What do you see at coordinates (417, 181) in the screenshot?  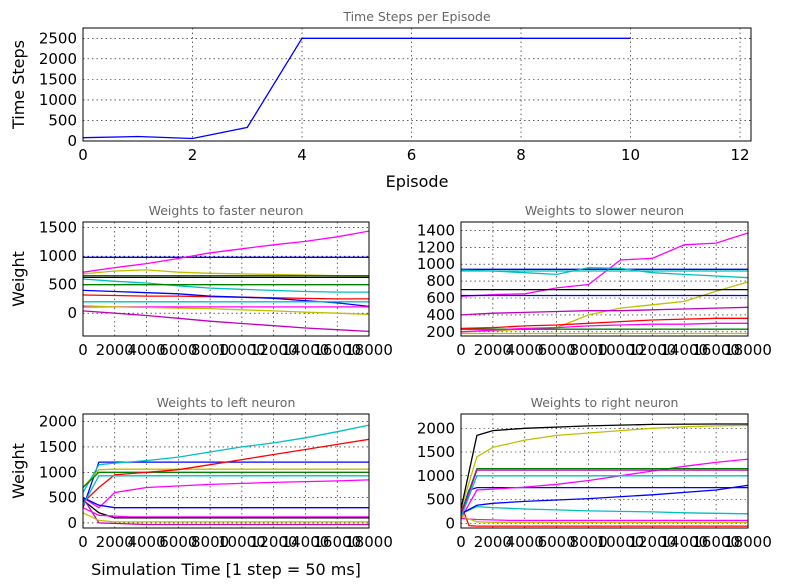 I see `x-axis-label: Episode` at bounding box center [417, 181].